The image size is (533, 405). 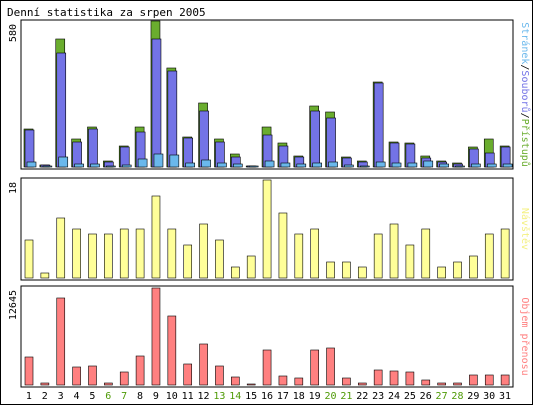 What do you see at coordinates (315, 396) in the screenshot?
I see `day-tick-label: 19` at bounding box center [315, 396].